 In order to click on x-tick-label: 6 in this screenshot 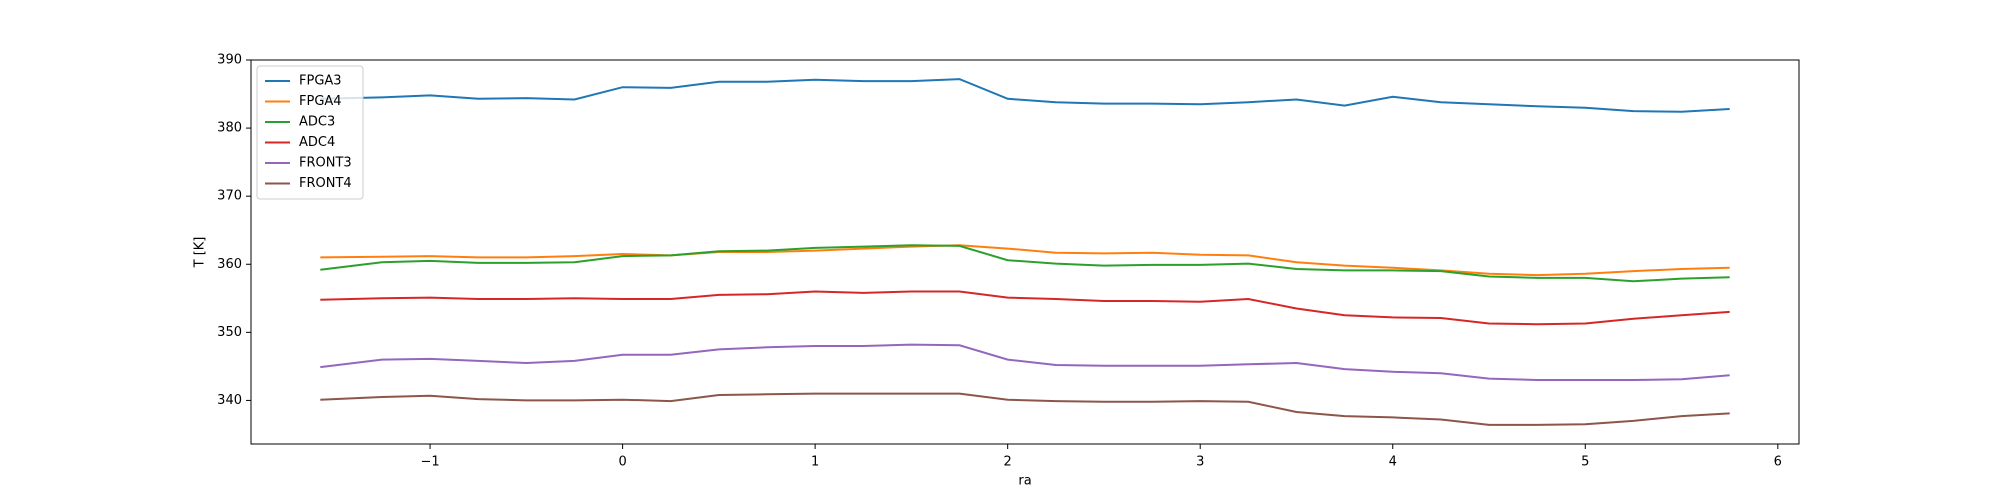, I will do `click(1778, 462)`.